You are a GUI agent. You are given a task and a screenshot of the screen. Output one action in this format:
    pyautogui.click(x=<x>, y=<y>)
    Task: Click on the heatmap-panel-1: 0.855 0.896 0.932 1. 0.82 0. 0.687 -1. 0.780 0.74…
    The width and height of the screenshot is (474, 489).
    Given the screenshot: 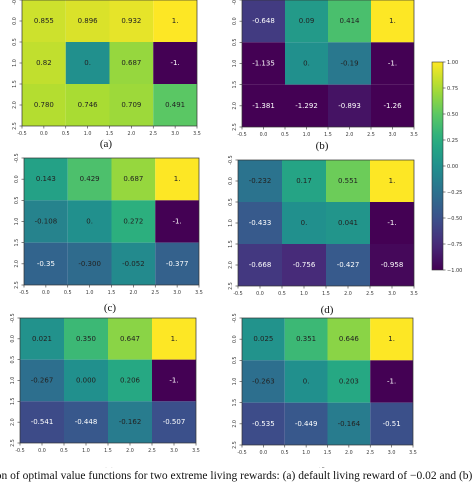 What is the action you would take?
    pyautogui.click(x=106, y=75)
    